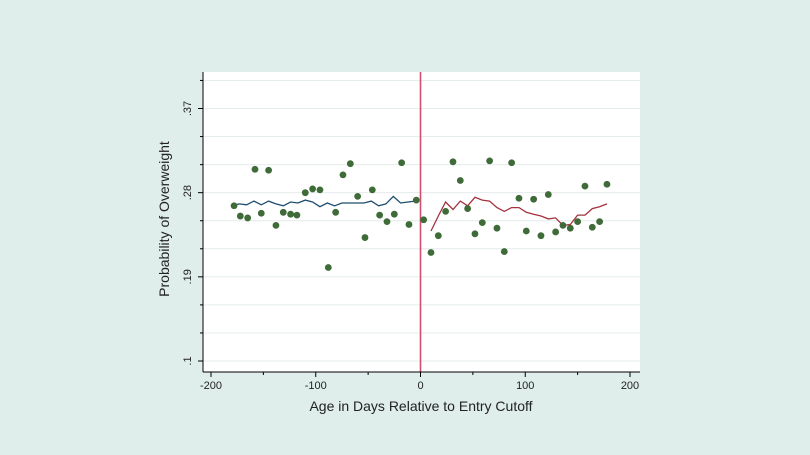  I want to click on fit-line-right, so click(519, 214).